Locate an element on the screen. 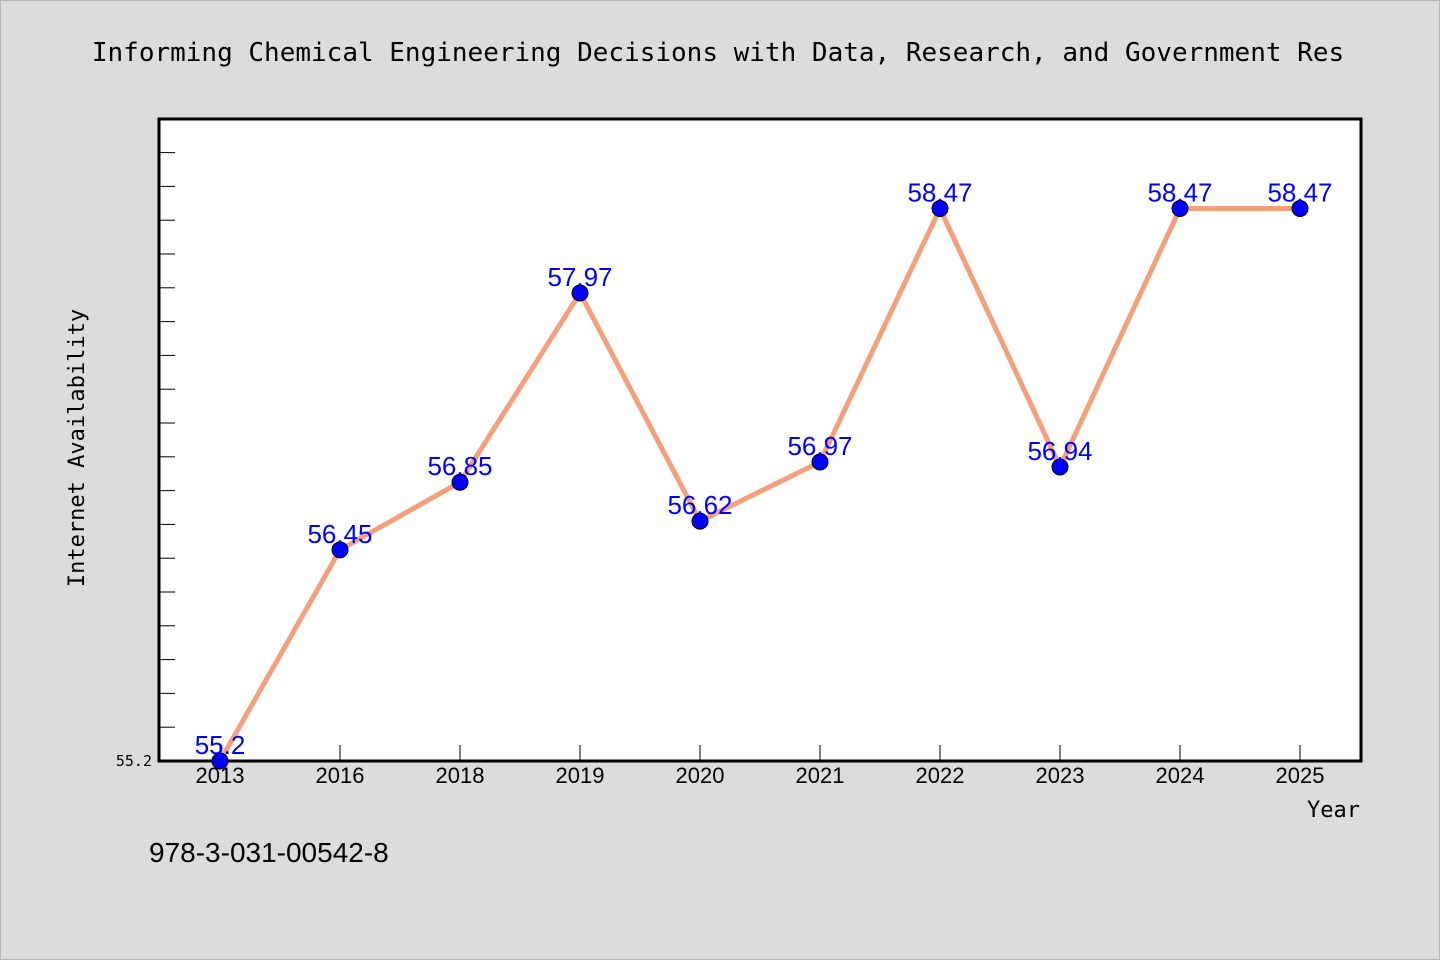 The image size is (1440, 960). x-tick-label: 2021 is located at coordinates (820, 775).